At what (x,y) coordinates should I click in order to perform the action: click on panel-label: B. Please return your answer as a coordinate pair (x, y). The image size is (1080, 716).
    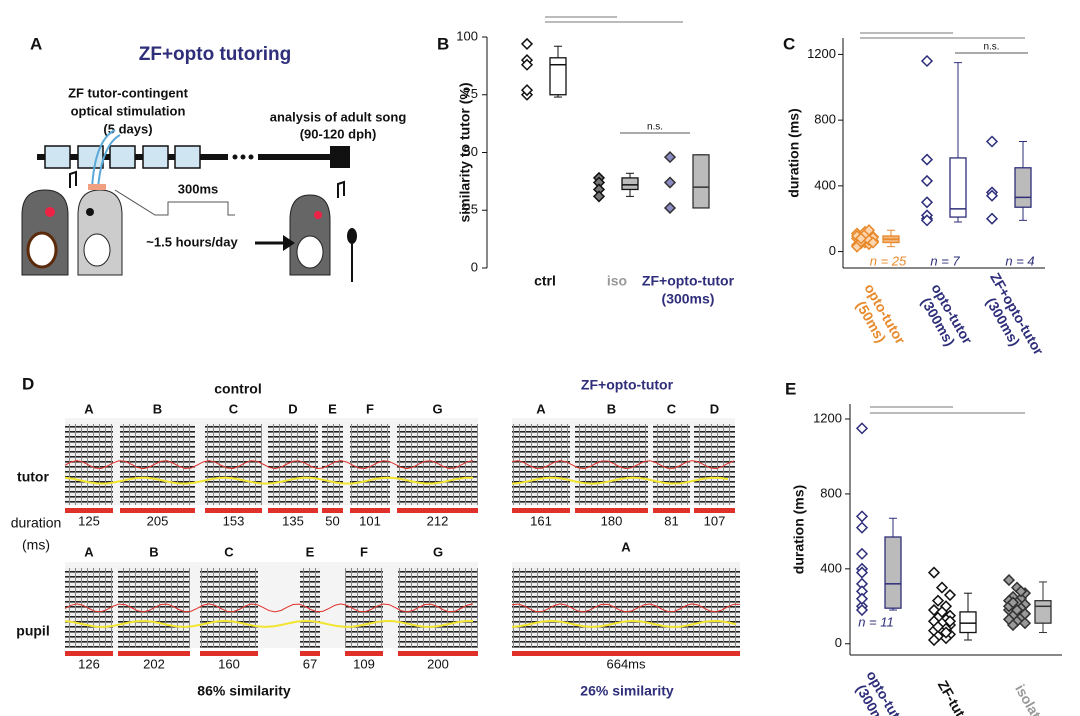
    Looking at the image, I should click on (443, 43).